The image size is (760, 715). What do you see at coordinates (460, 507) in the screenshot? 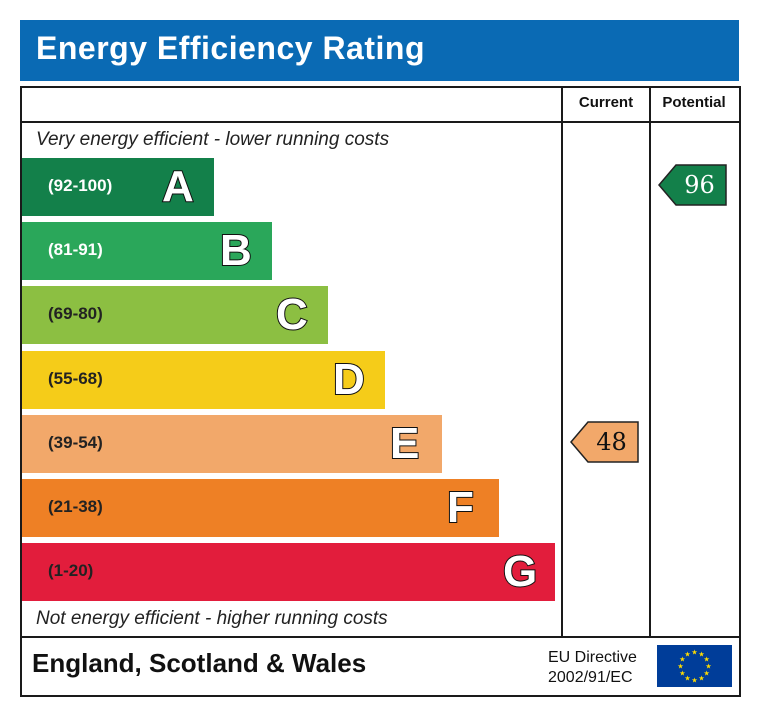
I see `band-letter-label: F` at bounding box center [460, 507].